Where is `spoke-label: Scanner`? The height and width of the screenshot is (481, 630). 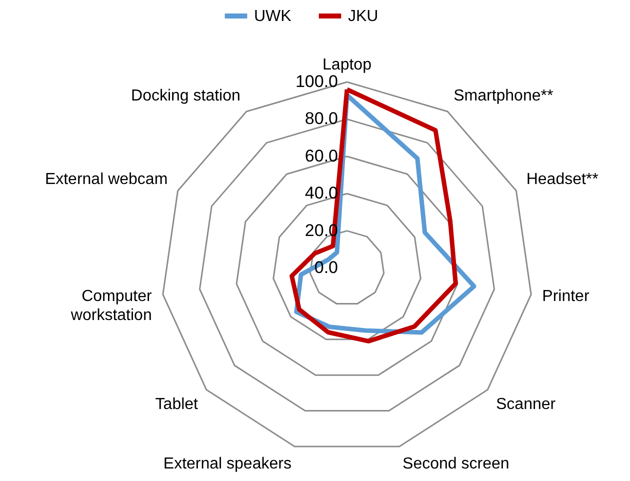 spoke-label: Scanner is located at coordinates (526, 404).